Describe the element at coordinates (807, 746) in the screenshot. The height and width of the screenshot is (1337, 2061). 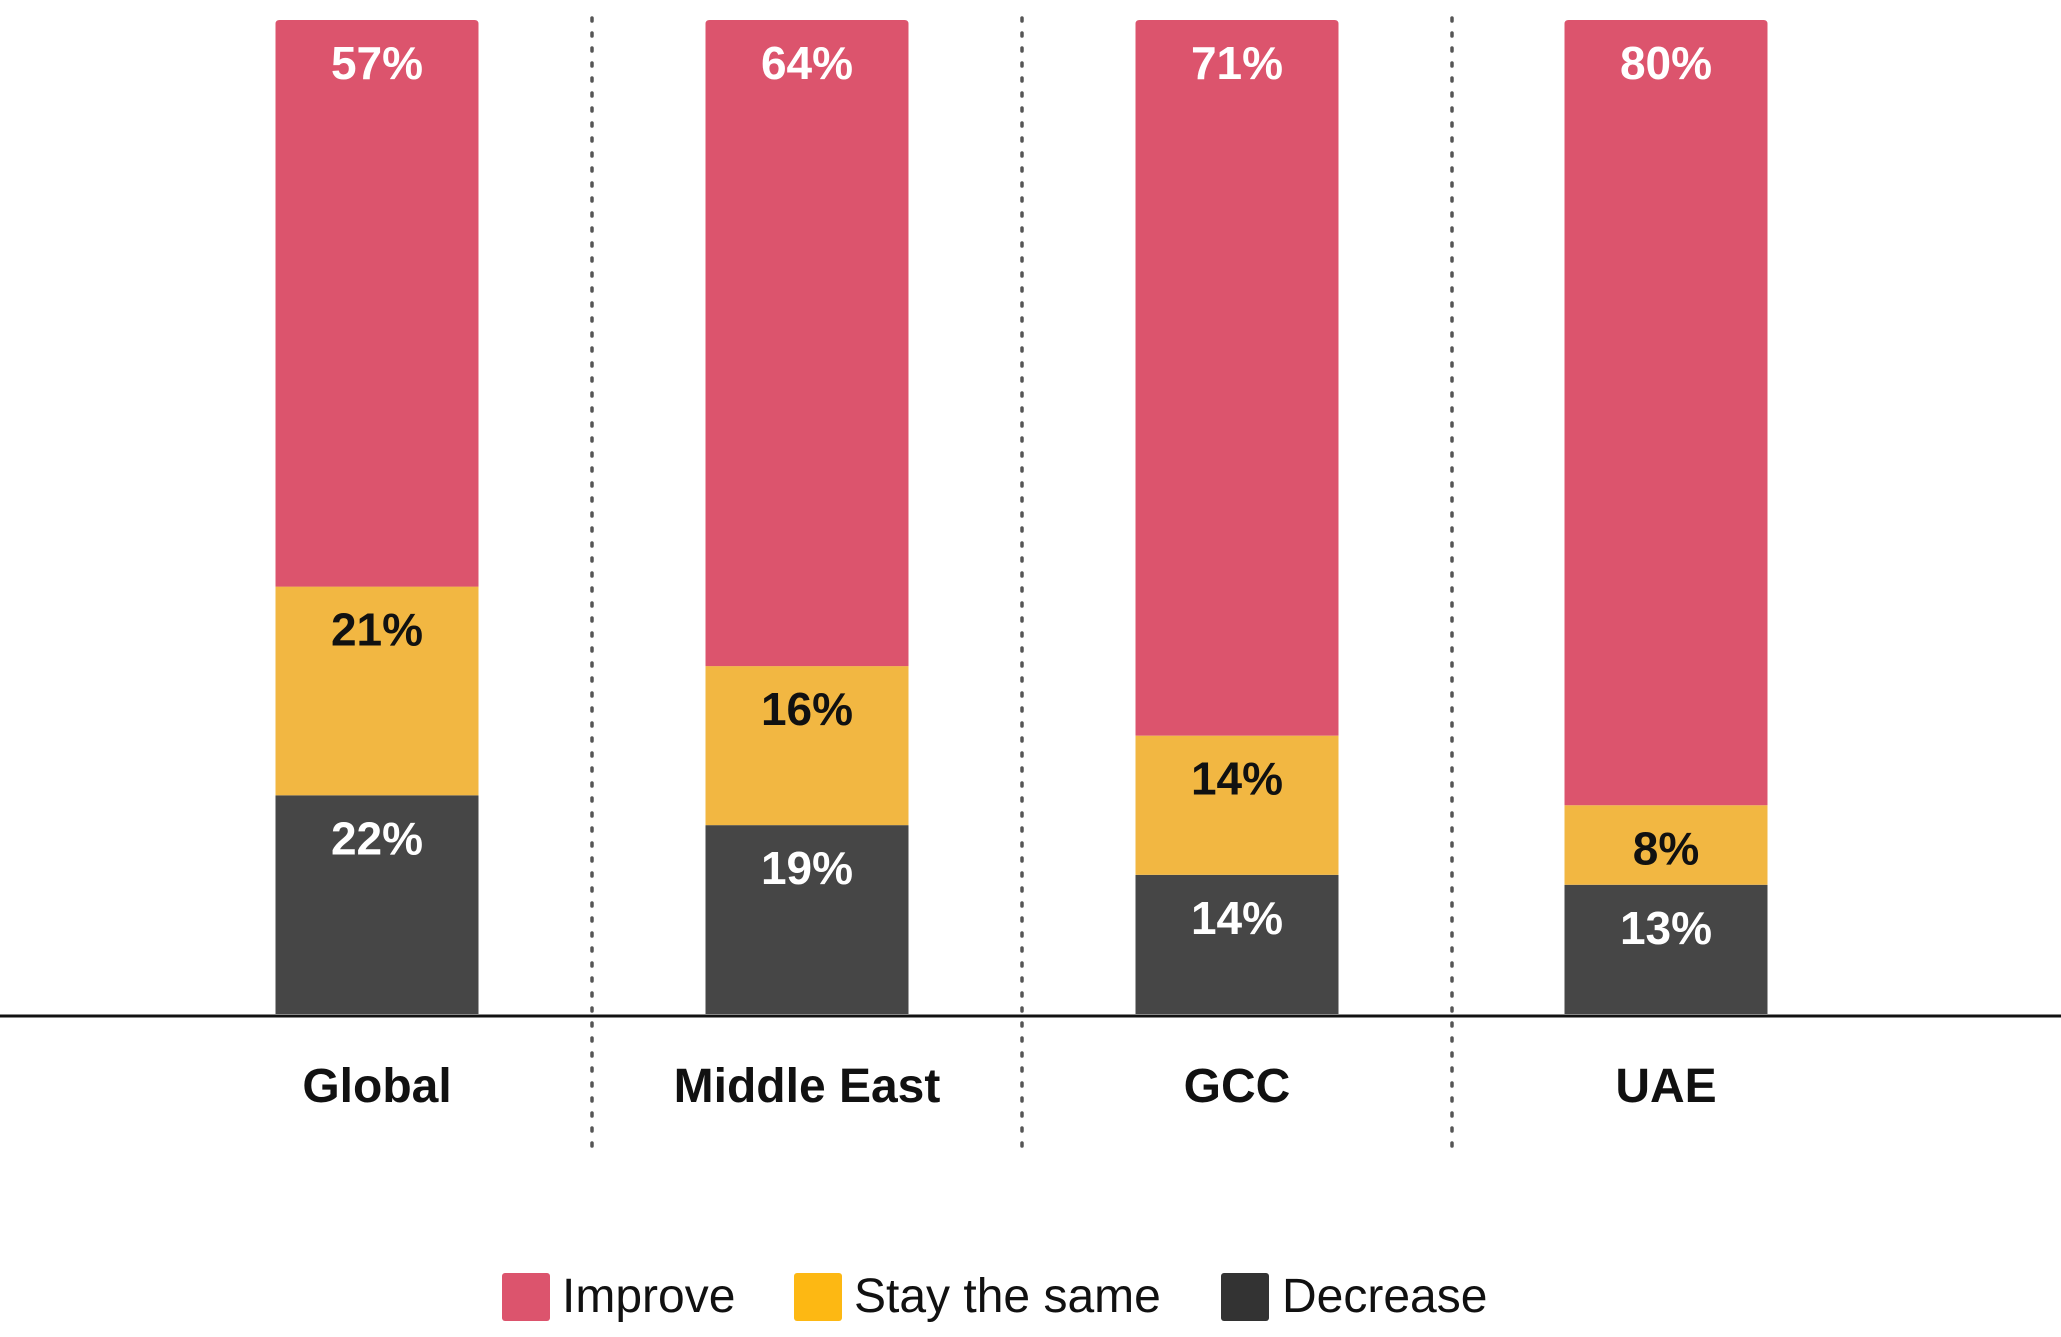
I see `bar-segment-middle-east-stay-the-same` at that location.